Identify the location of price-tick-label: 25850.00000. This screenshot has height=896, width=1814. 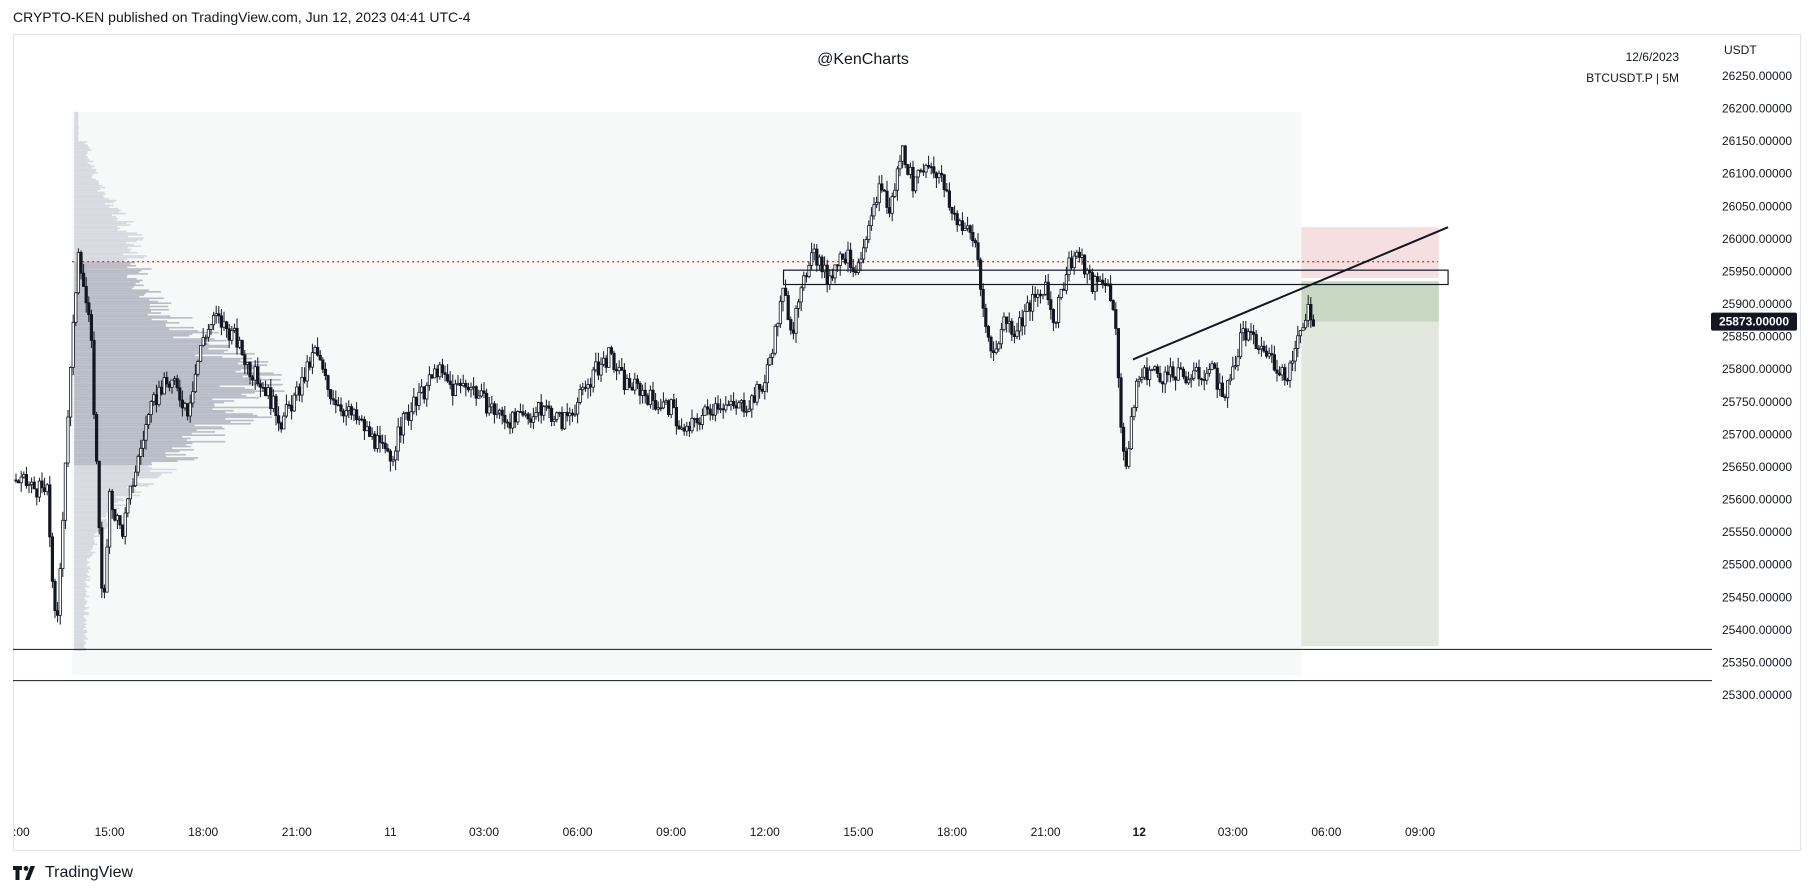
(1757, 337).